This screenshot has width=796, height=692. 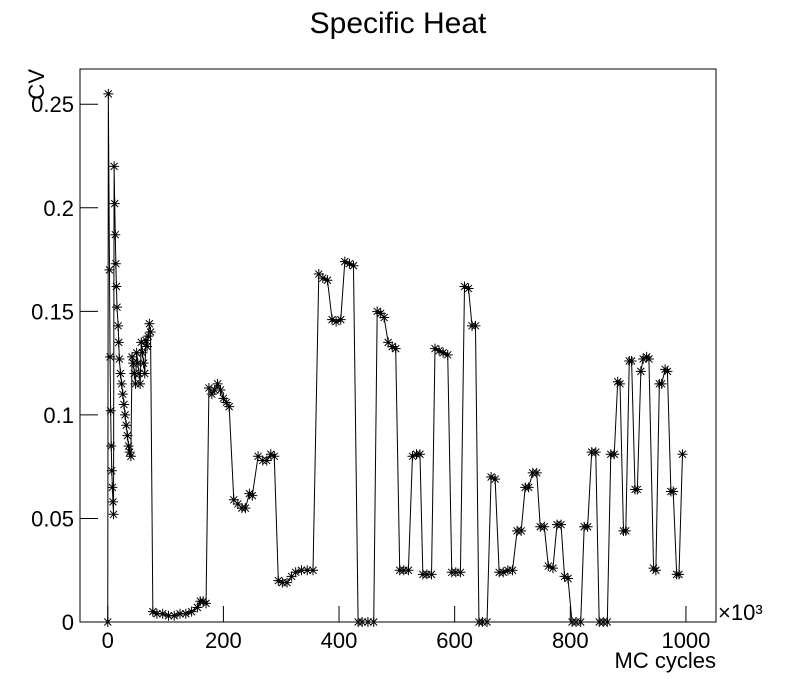 What do you see at coordinates (58, 208) in the screenshot?
I see `y-tick-label: 0.2` at bounding box center [58, 208].